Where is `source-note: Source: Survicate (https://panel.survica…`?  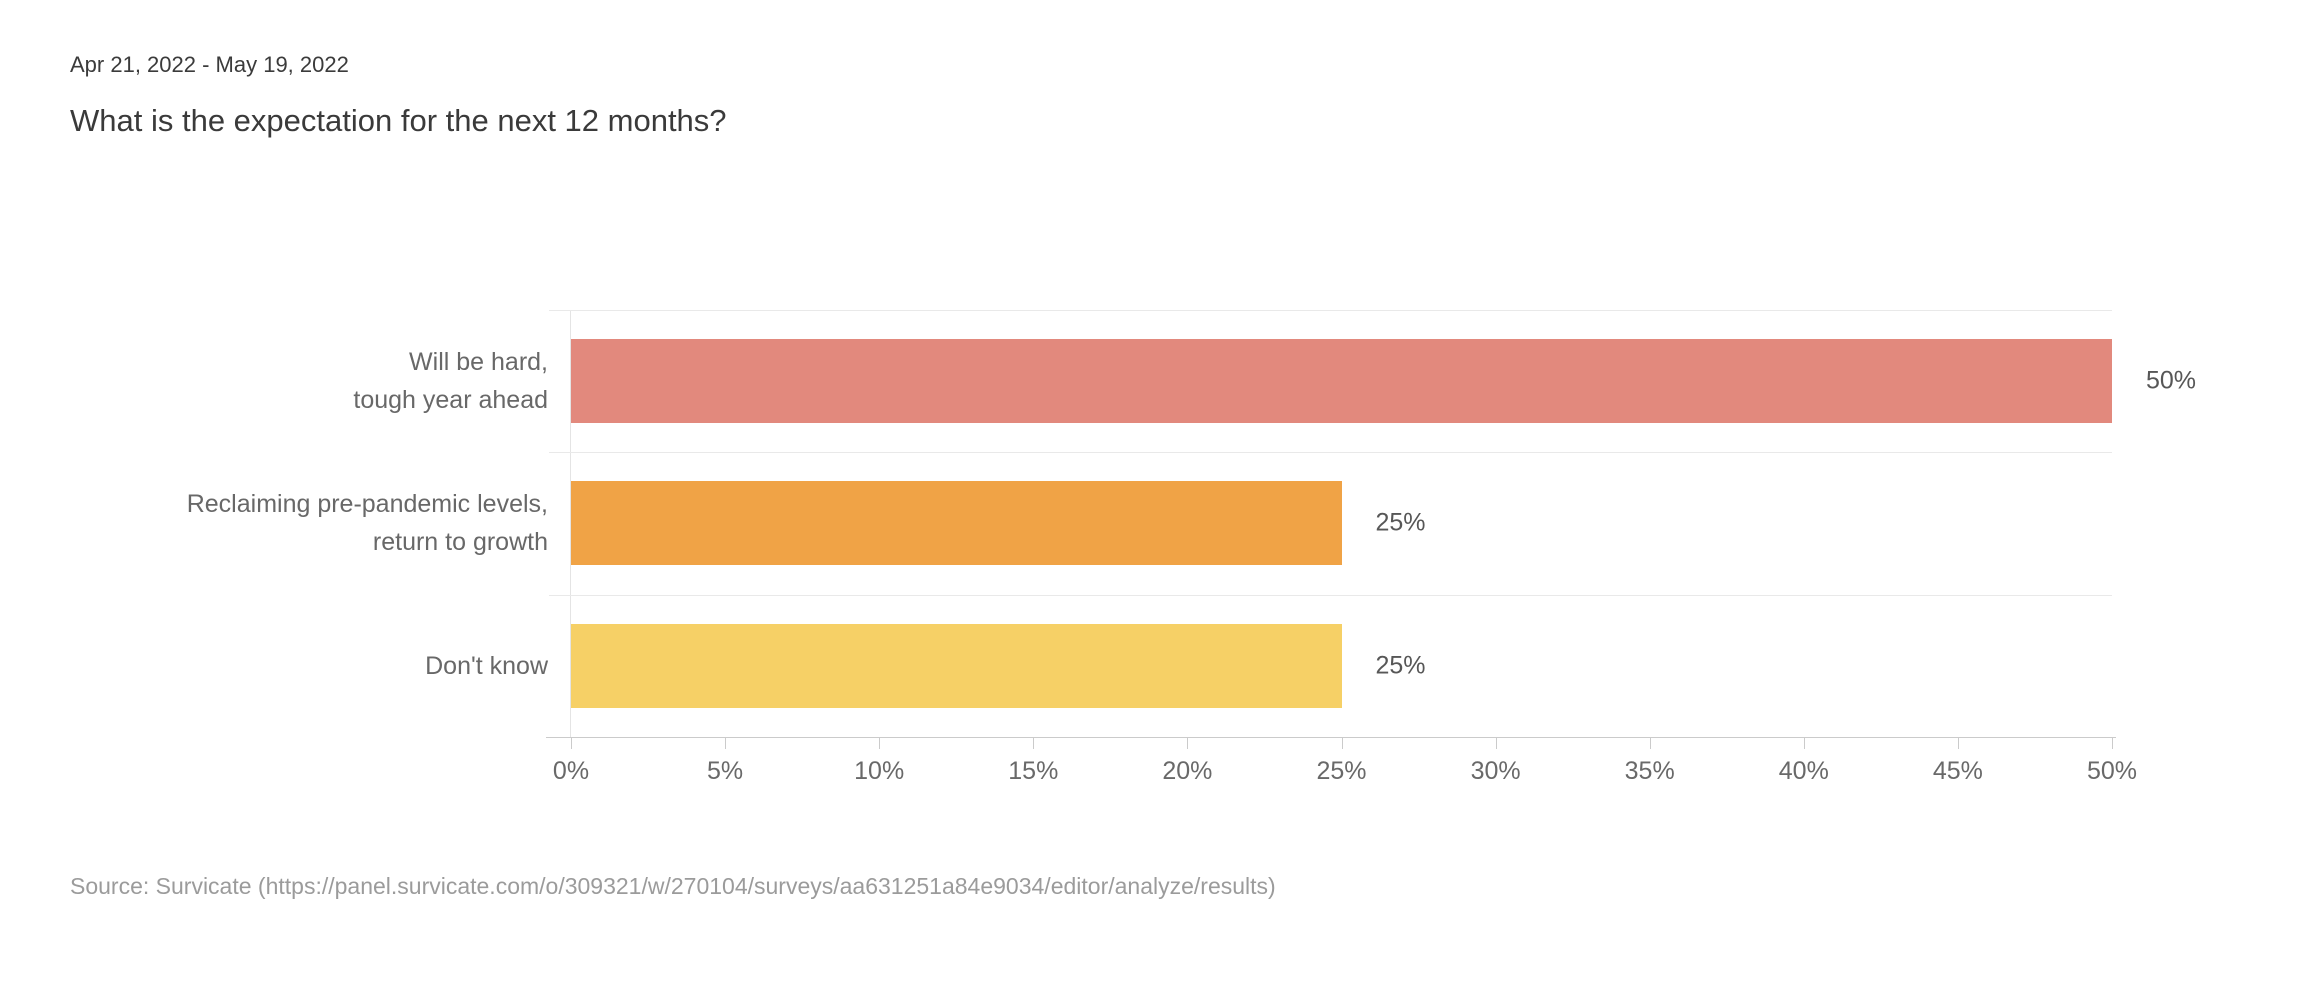
source-note: Source: Survicate (https://panel.survica… is located at coordinates (673, 886).